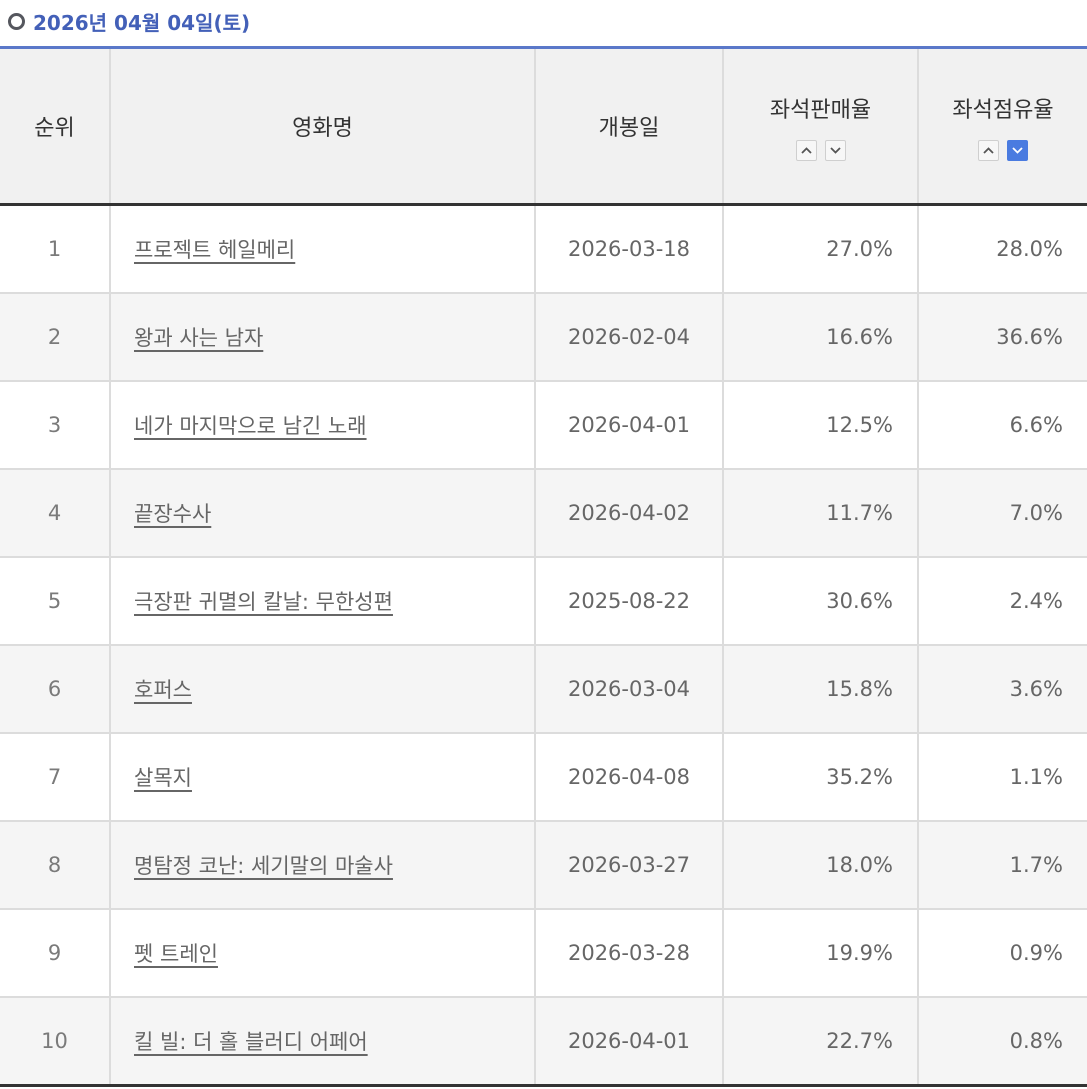 Image resolution: width=1087 pixels, height=1089 pixels. I want to click on movie-title-link: 킬 빌: 더 홀 블러디 어페어, so click(251, 1042).